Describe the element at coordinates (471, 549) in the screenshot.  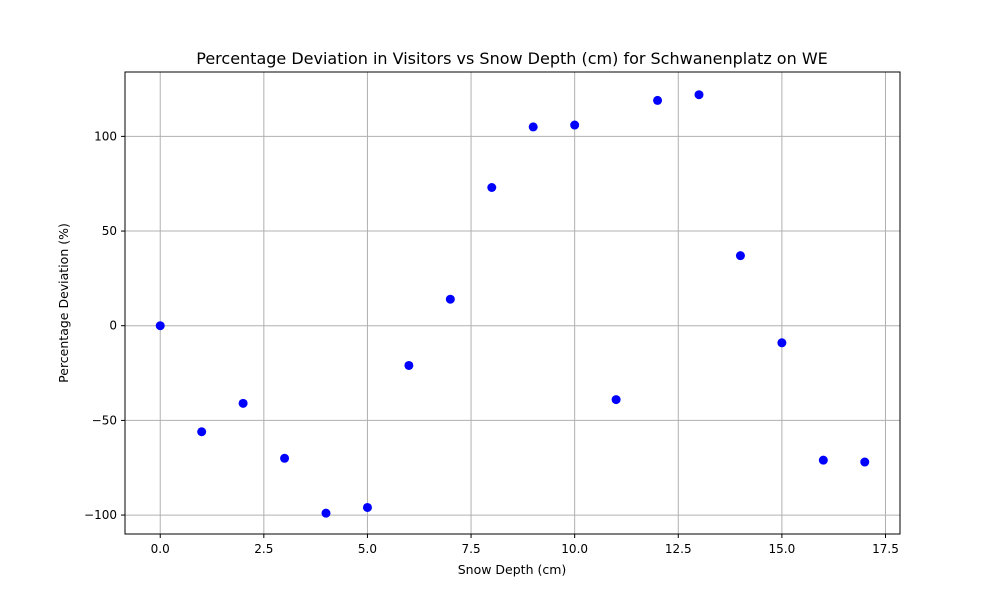
I see `x-tick-label: 7.5` at that location.